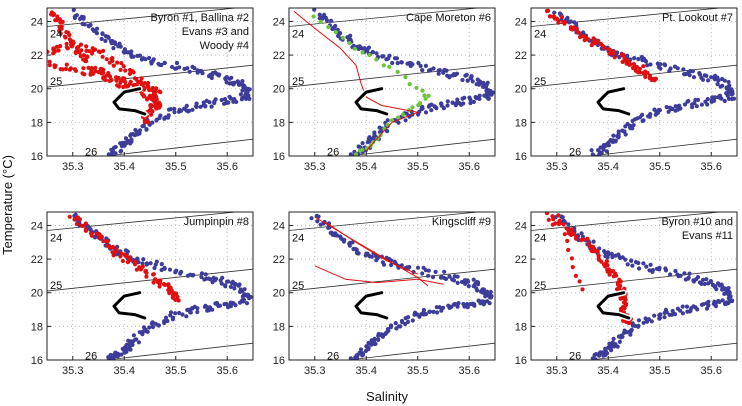 This screenshot has width=742, height=406. I want to click on x-tick-label: 35.5, so click(659, 371).